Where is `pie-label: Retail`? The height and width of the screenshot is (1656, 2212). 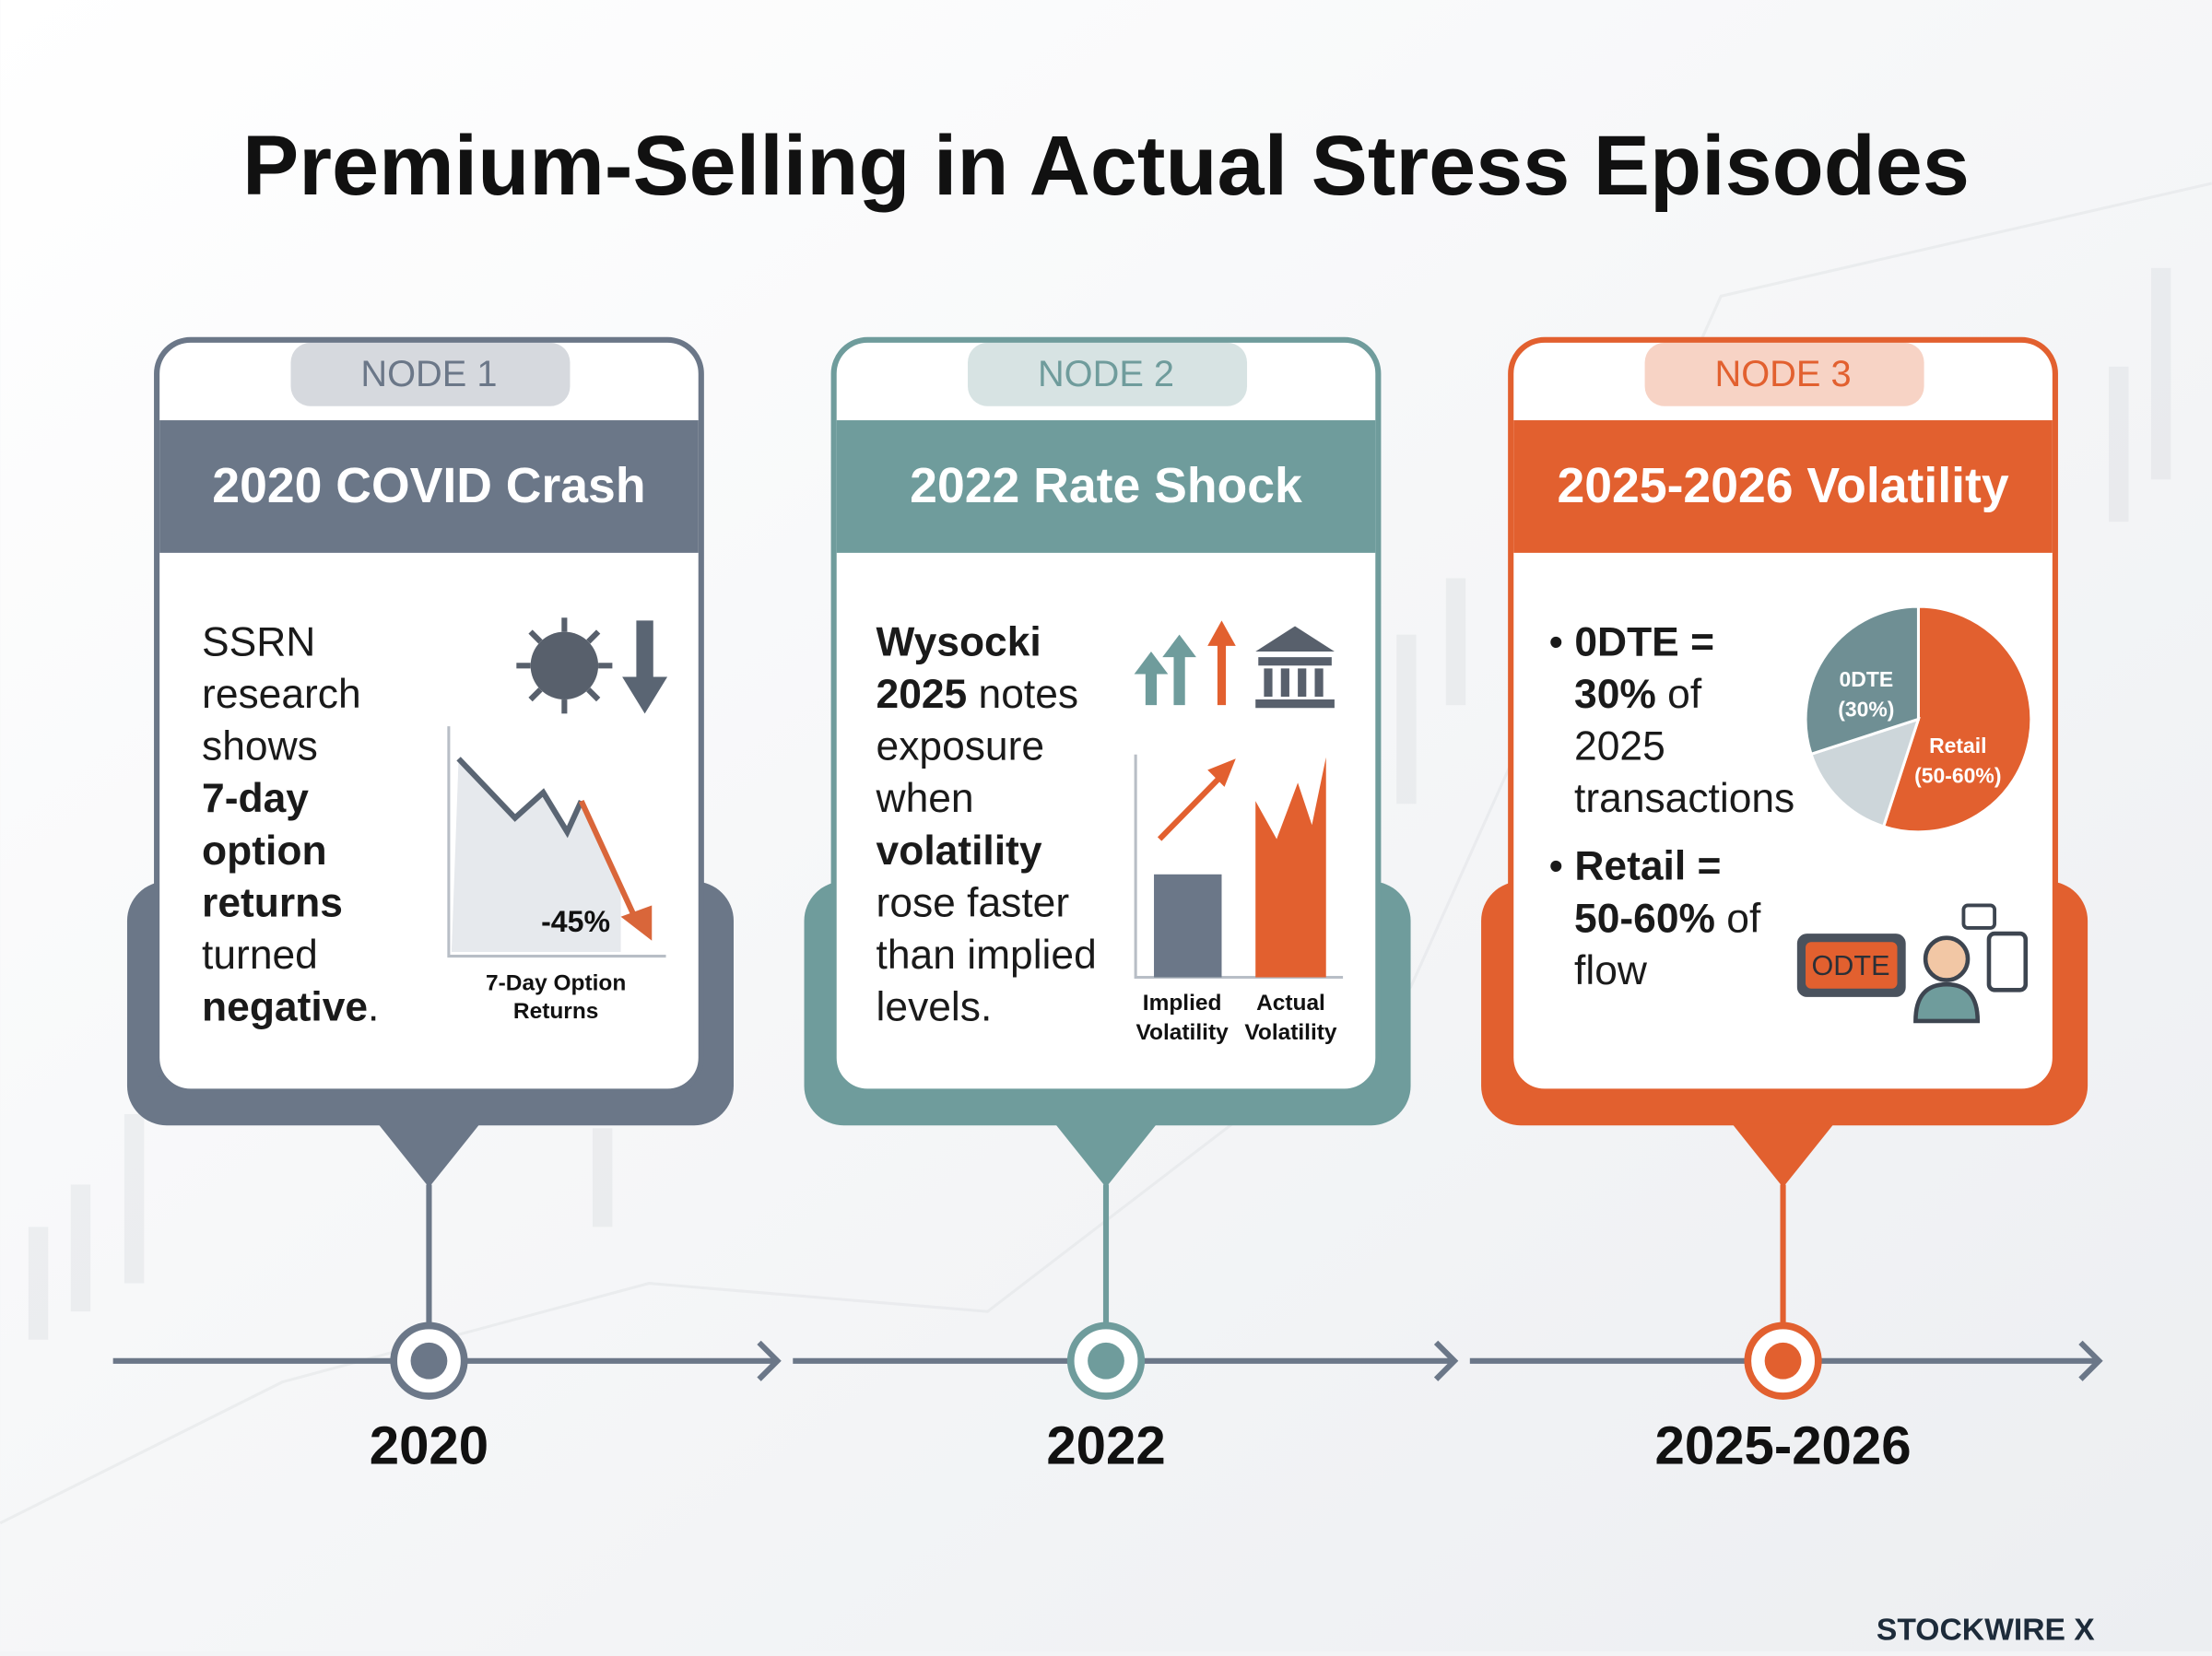 pie-label: Retail is located at coordinates (1957, 746).